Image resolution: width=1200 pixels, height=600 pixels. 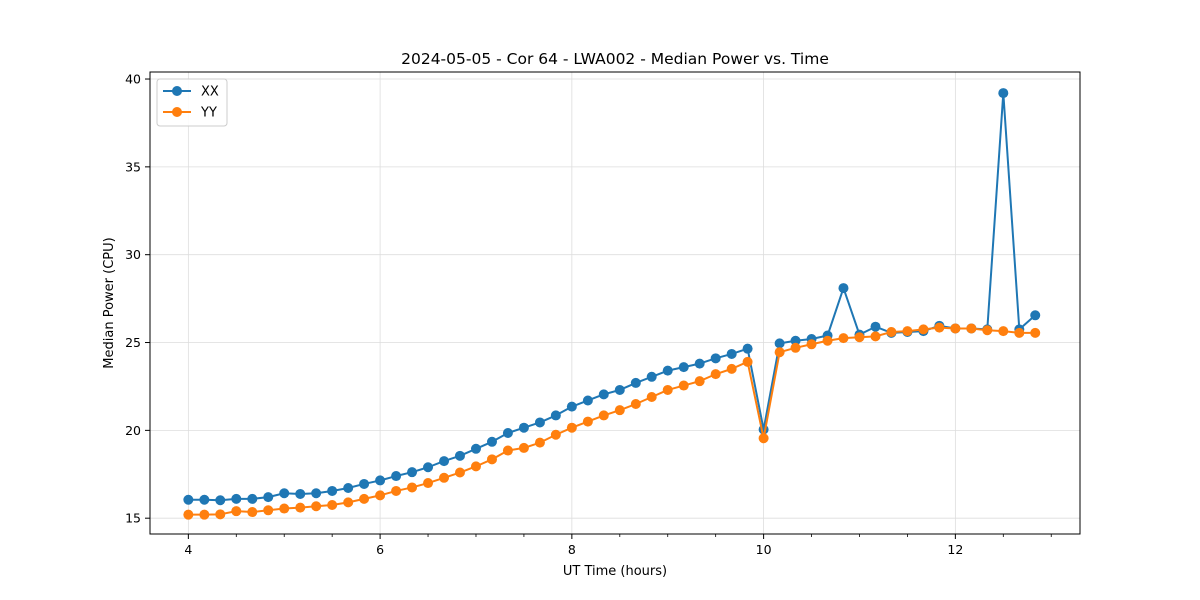 I want to click on legend: XX YY, so click(x=192, y=102).